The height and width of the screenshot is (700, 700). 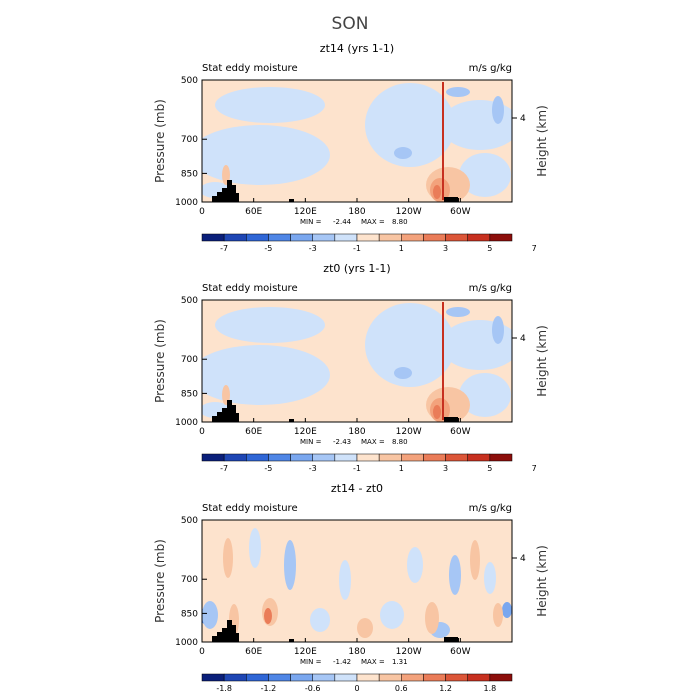 What do you see at coordinates (534, 468) in the screenshot?
I see `colorbar-label: 7` at bounding box center [534, 468].